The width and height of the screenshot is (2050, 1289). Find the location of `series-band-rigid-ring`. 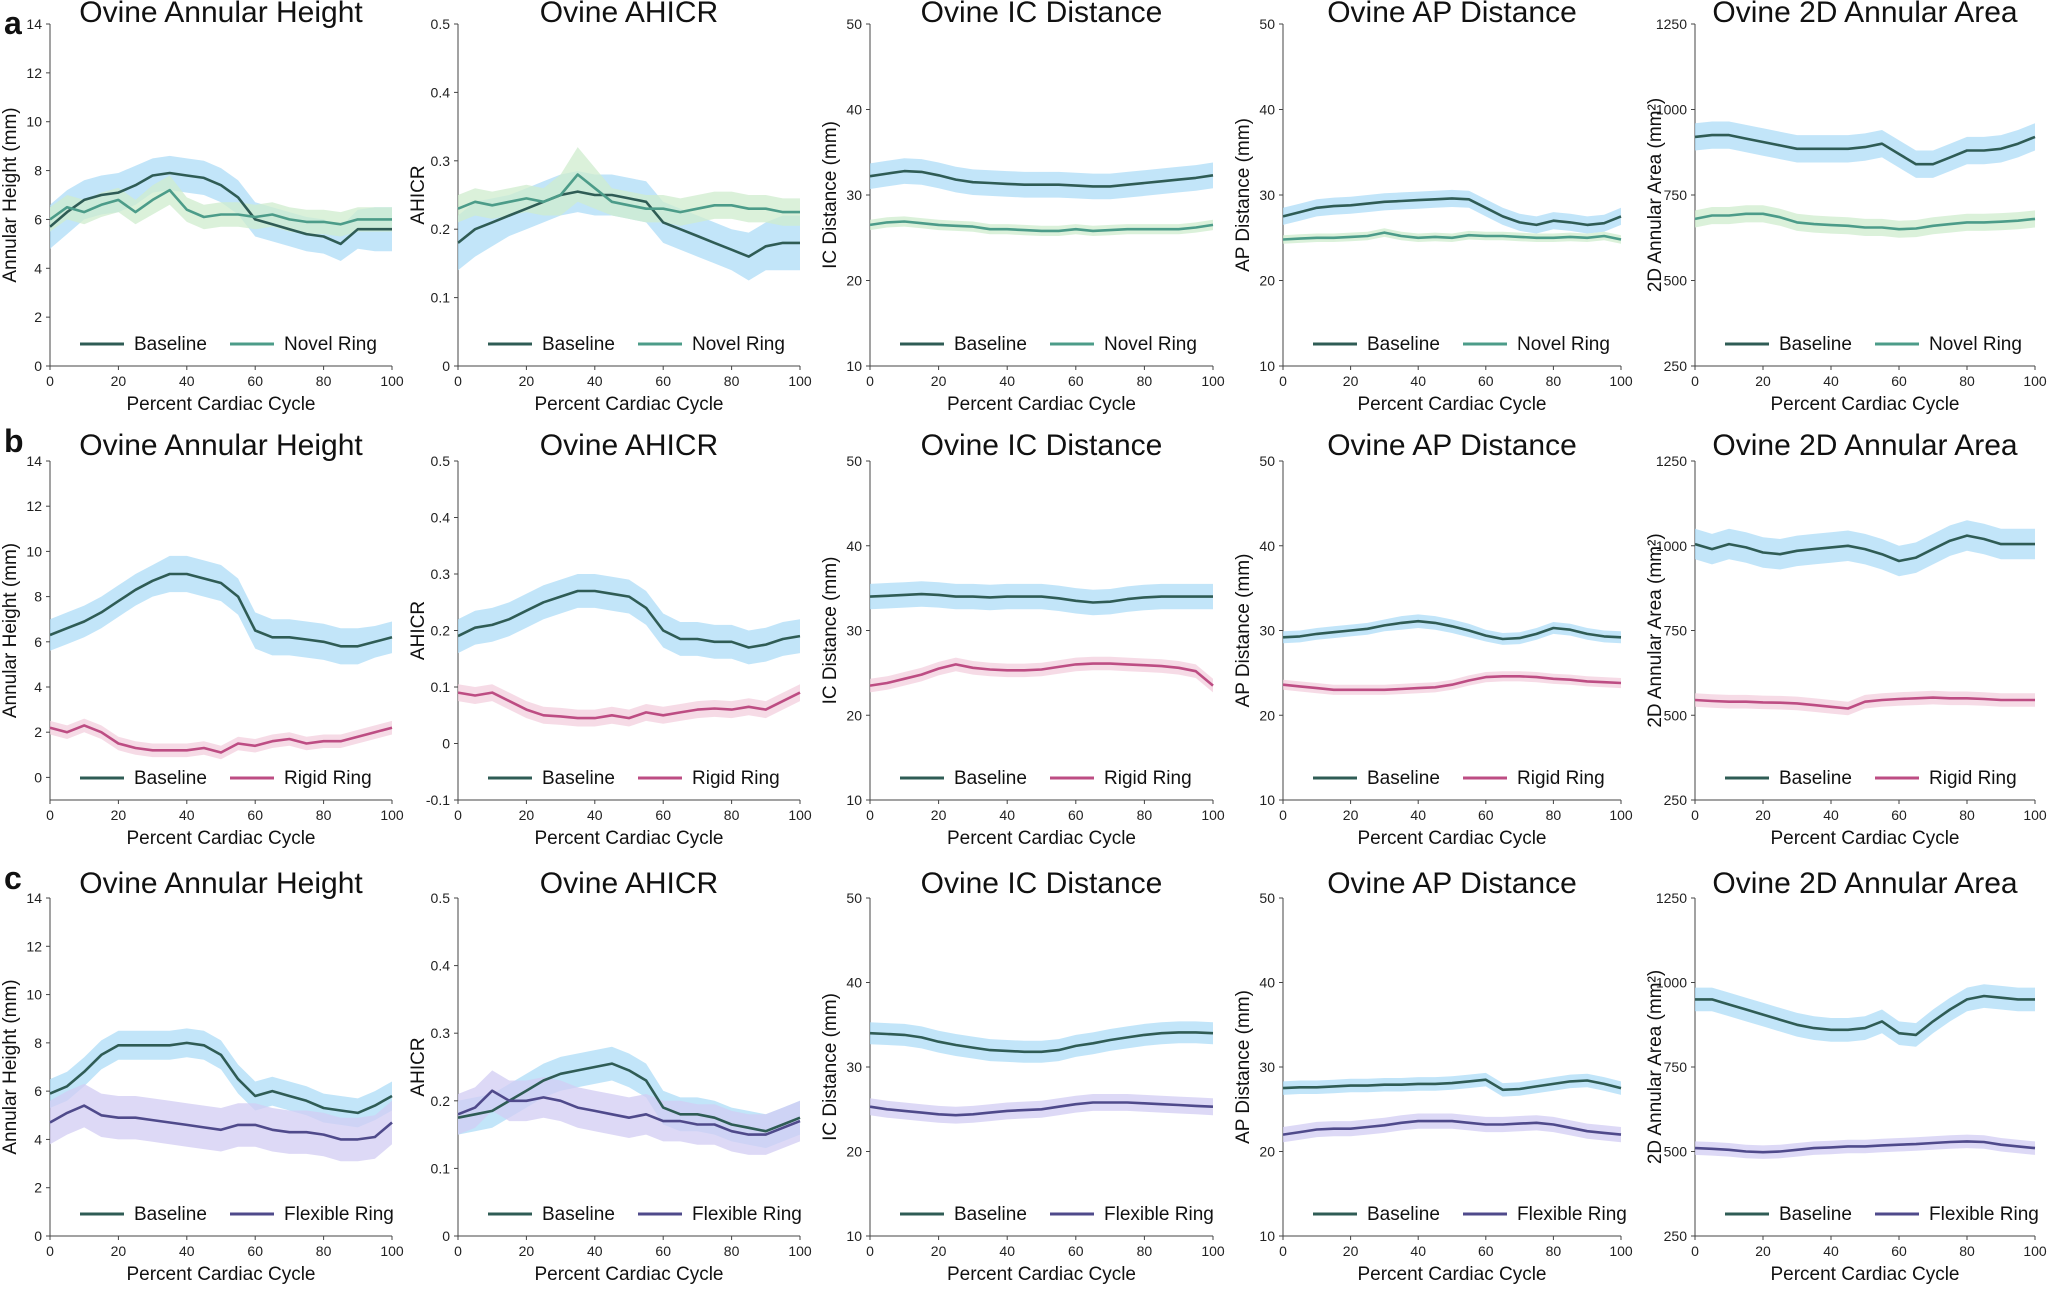

series-band-rigid-ring is located at coordinates (1452, 683).